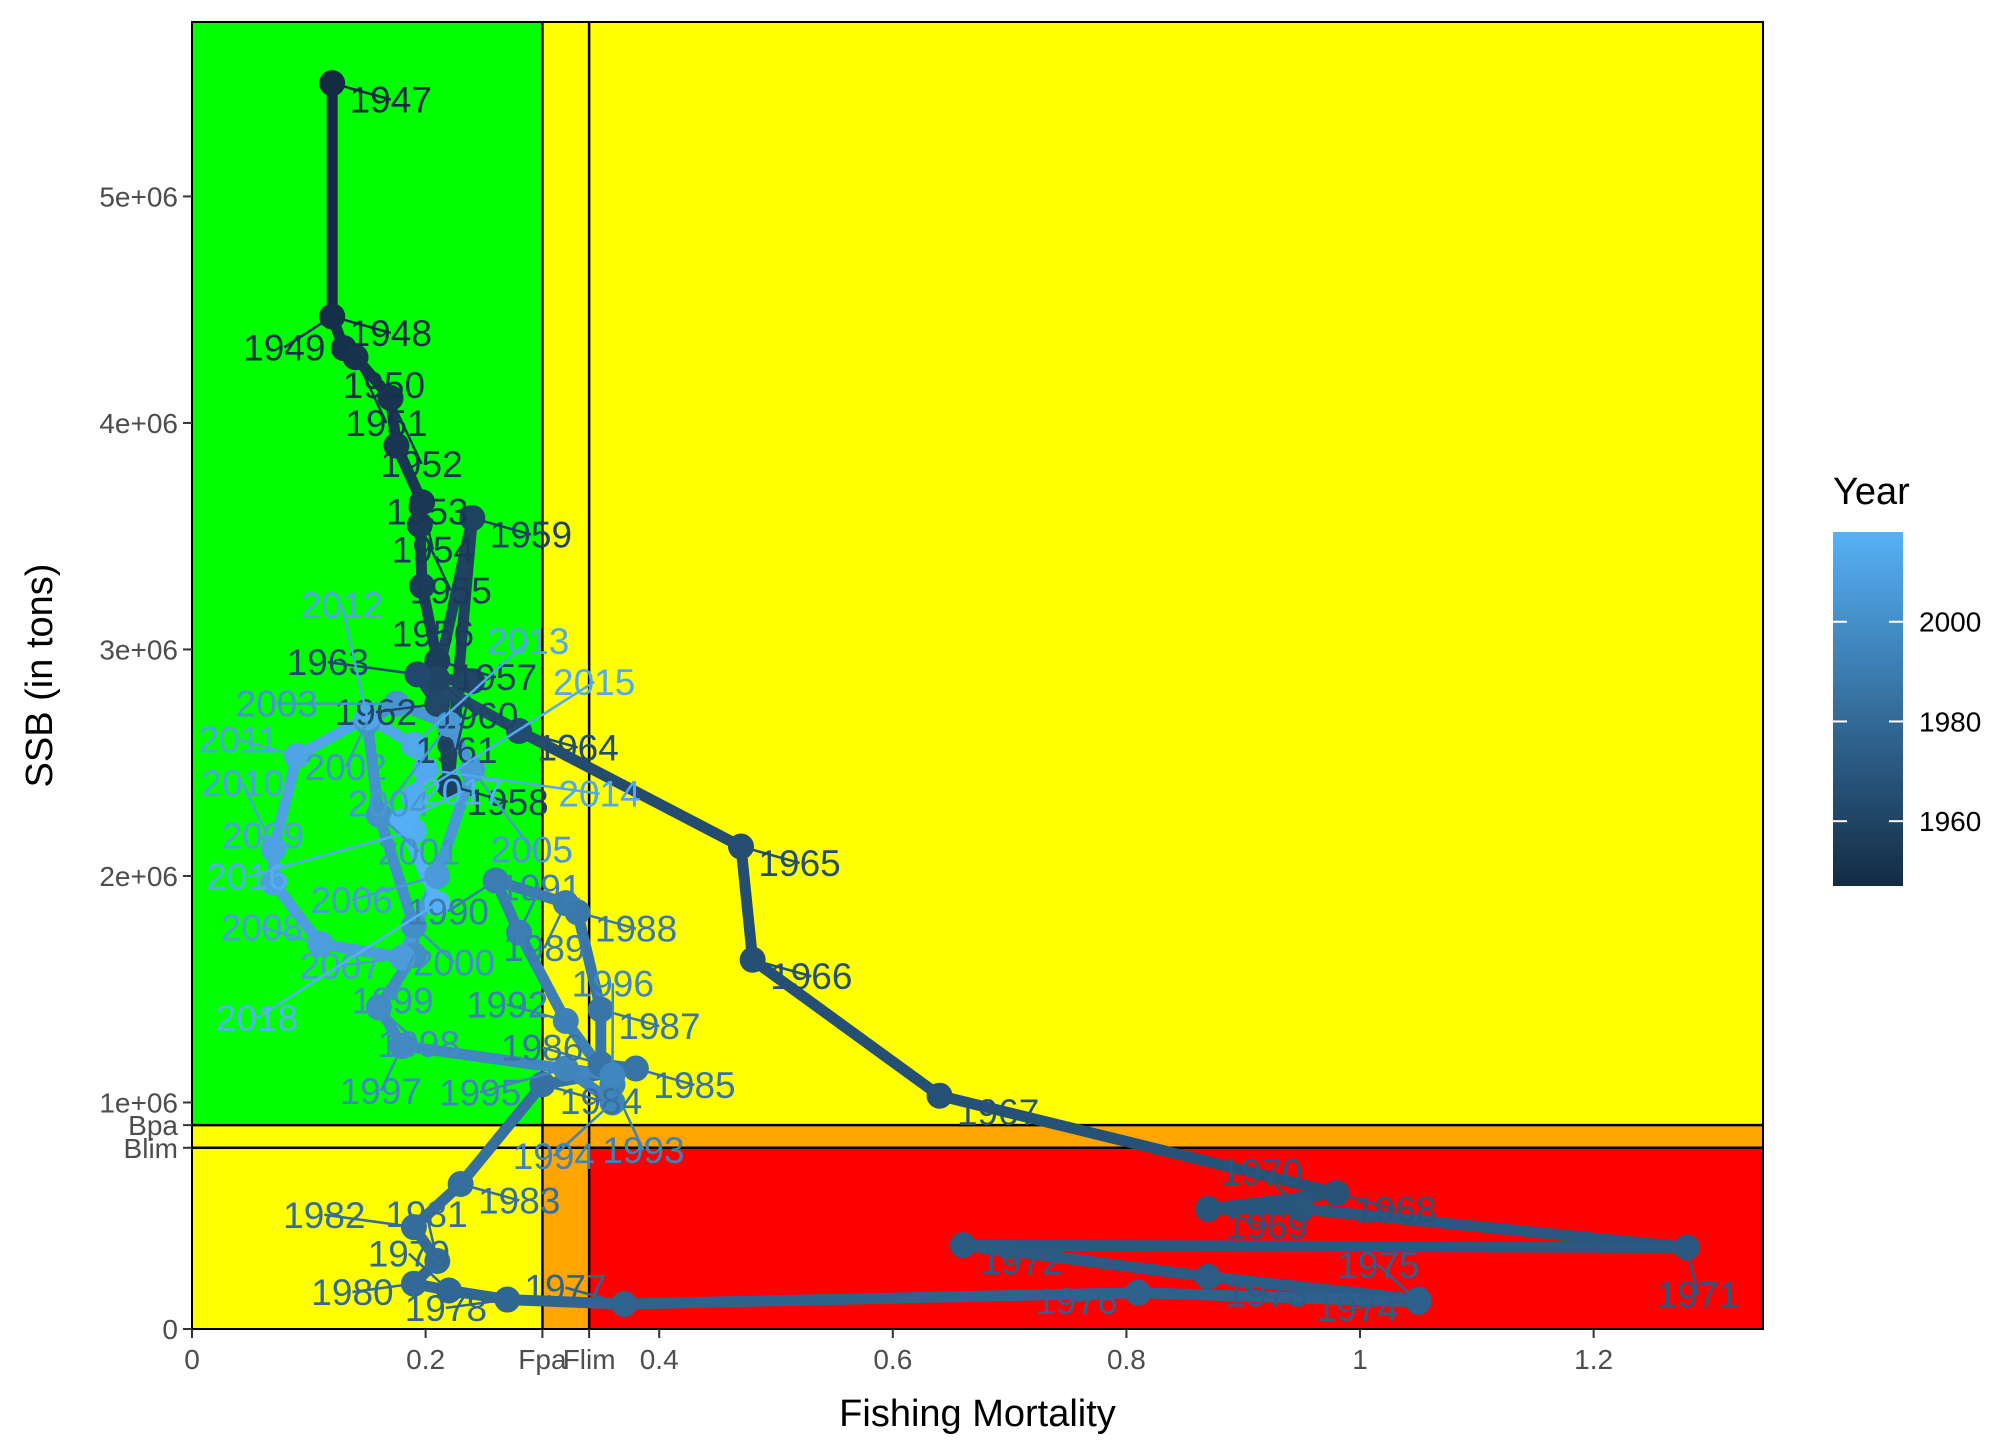  Describe the element at coordinates (1950, 821) in the screenshot. I see `legend-tick-label: 1960` at that location.